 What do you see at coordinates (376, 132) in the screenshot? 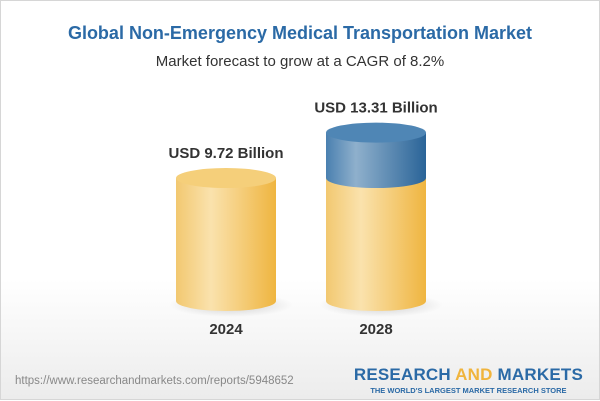
I see `cylinder-top-2028` at bounding box center [376, 132].